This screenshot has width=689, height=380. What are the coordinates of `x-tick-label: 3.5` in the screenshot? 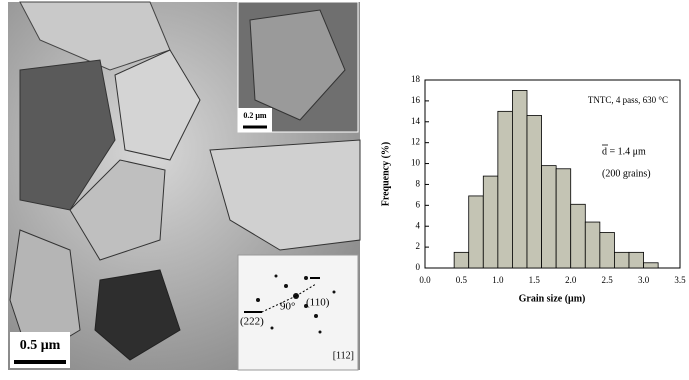 It's located at (680, 280).